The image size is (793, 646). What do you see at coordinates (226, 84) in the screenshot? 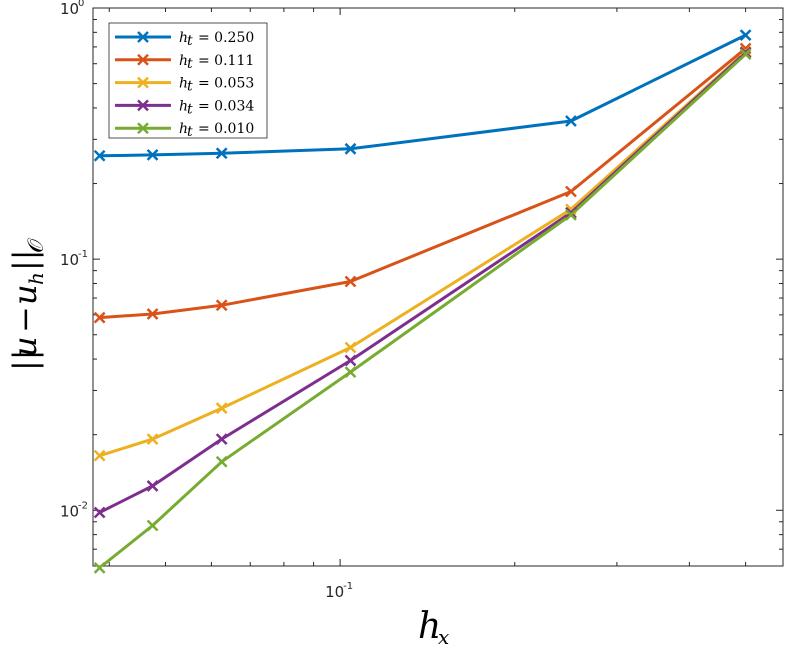
I see `svg-text: = 0.053` at bounding box center [226, 84].